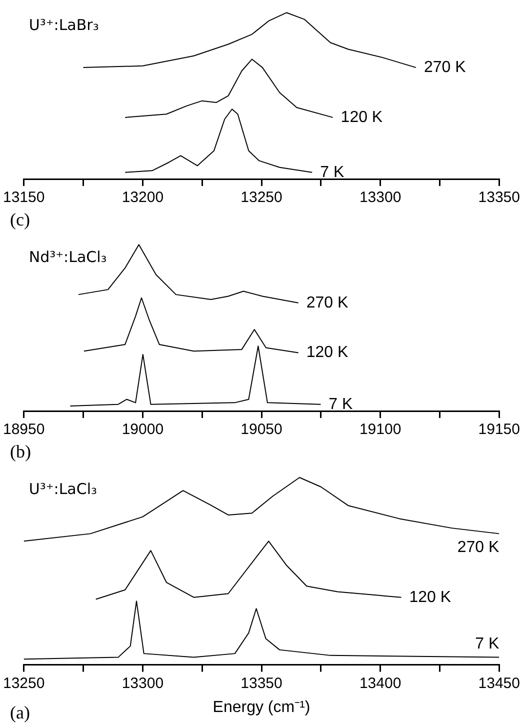  What do you see at coordinates (380, 429) in the screenshot?
I see `x-tick-label: 19100` at bounding box center [380, 429].